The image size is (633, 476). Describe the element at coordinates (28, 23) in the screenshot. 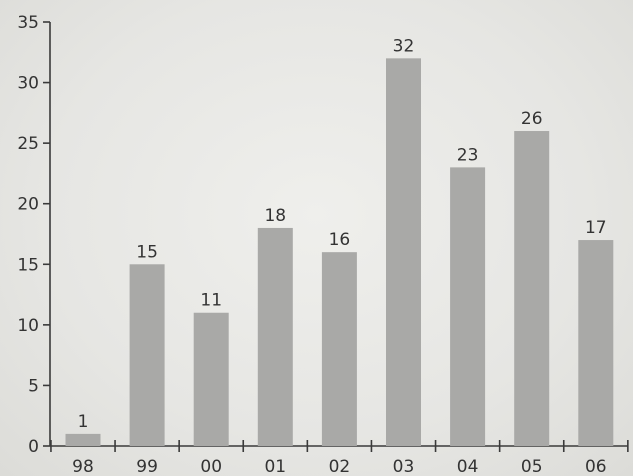

I see `y-tick-label: 35` at that location.